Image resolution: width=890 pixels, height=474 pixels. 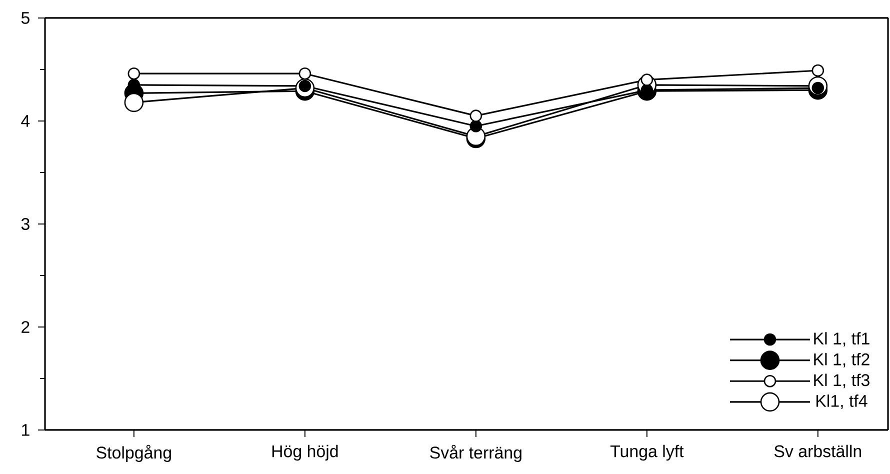 I want to click on y-tick-label: 3, so click(x=25, y=224).